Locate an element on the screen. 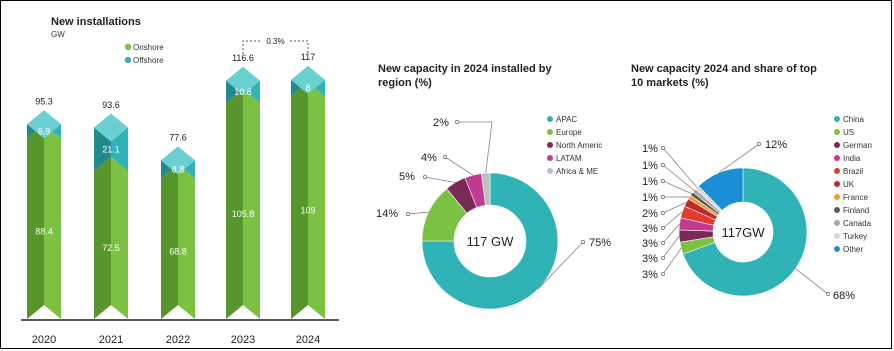  legend-label: Finland is located at coordinates (856, 210).